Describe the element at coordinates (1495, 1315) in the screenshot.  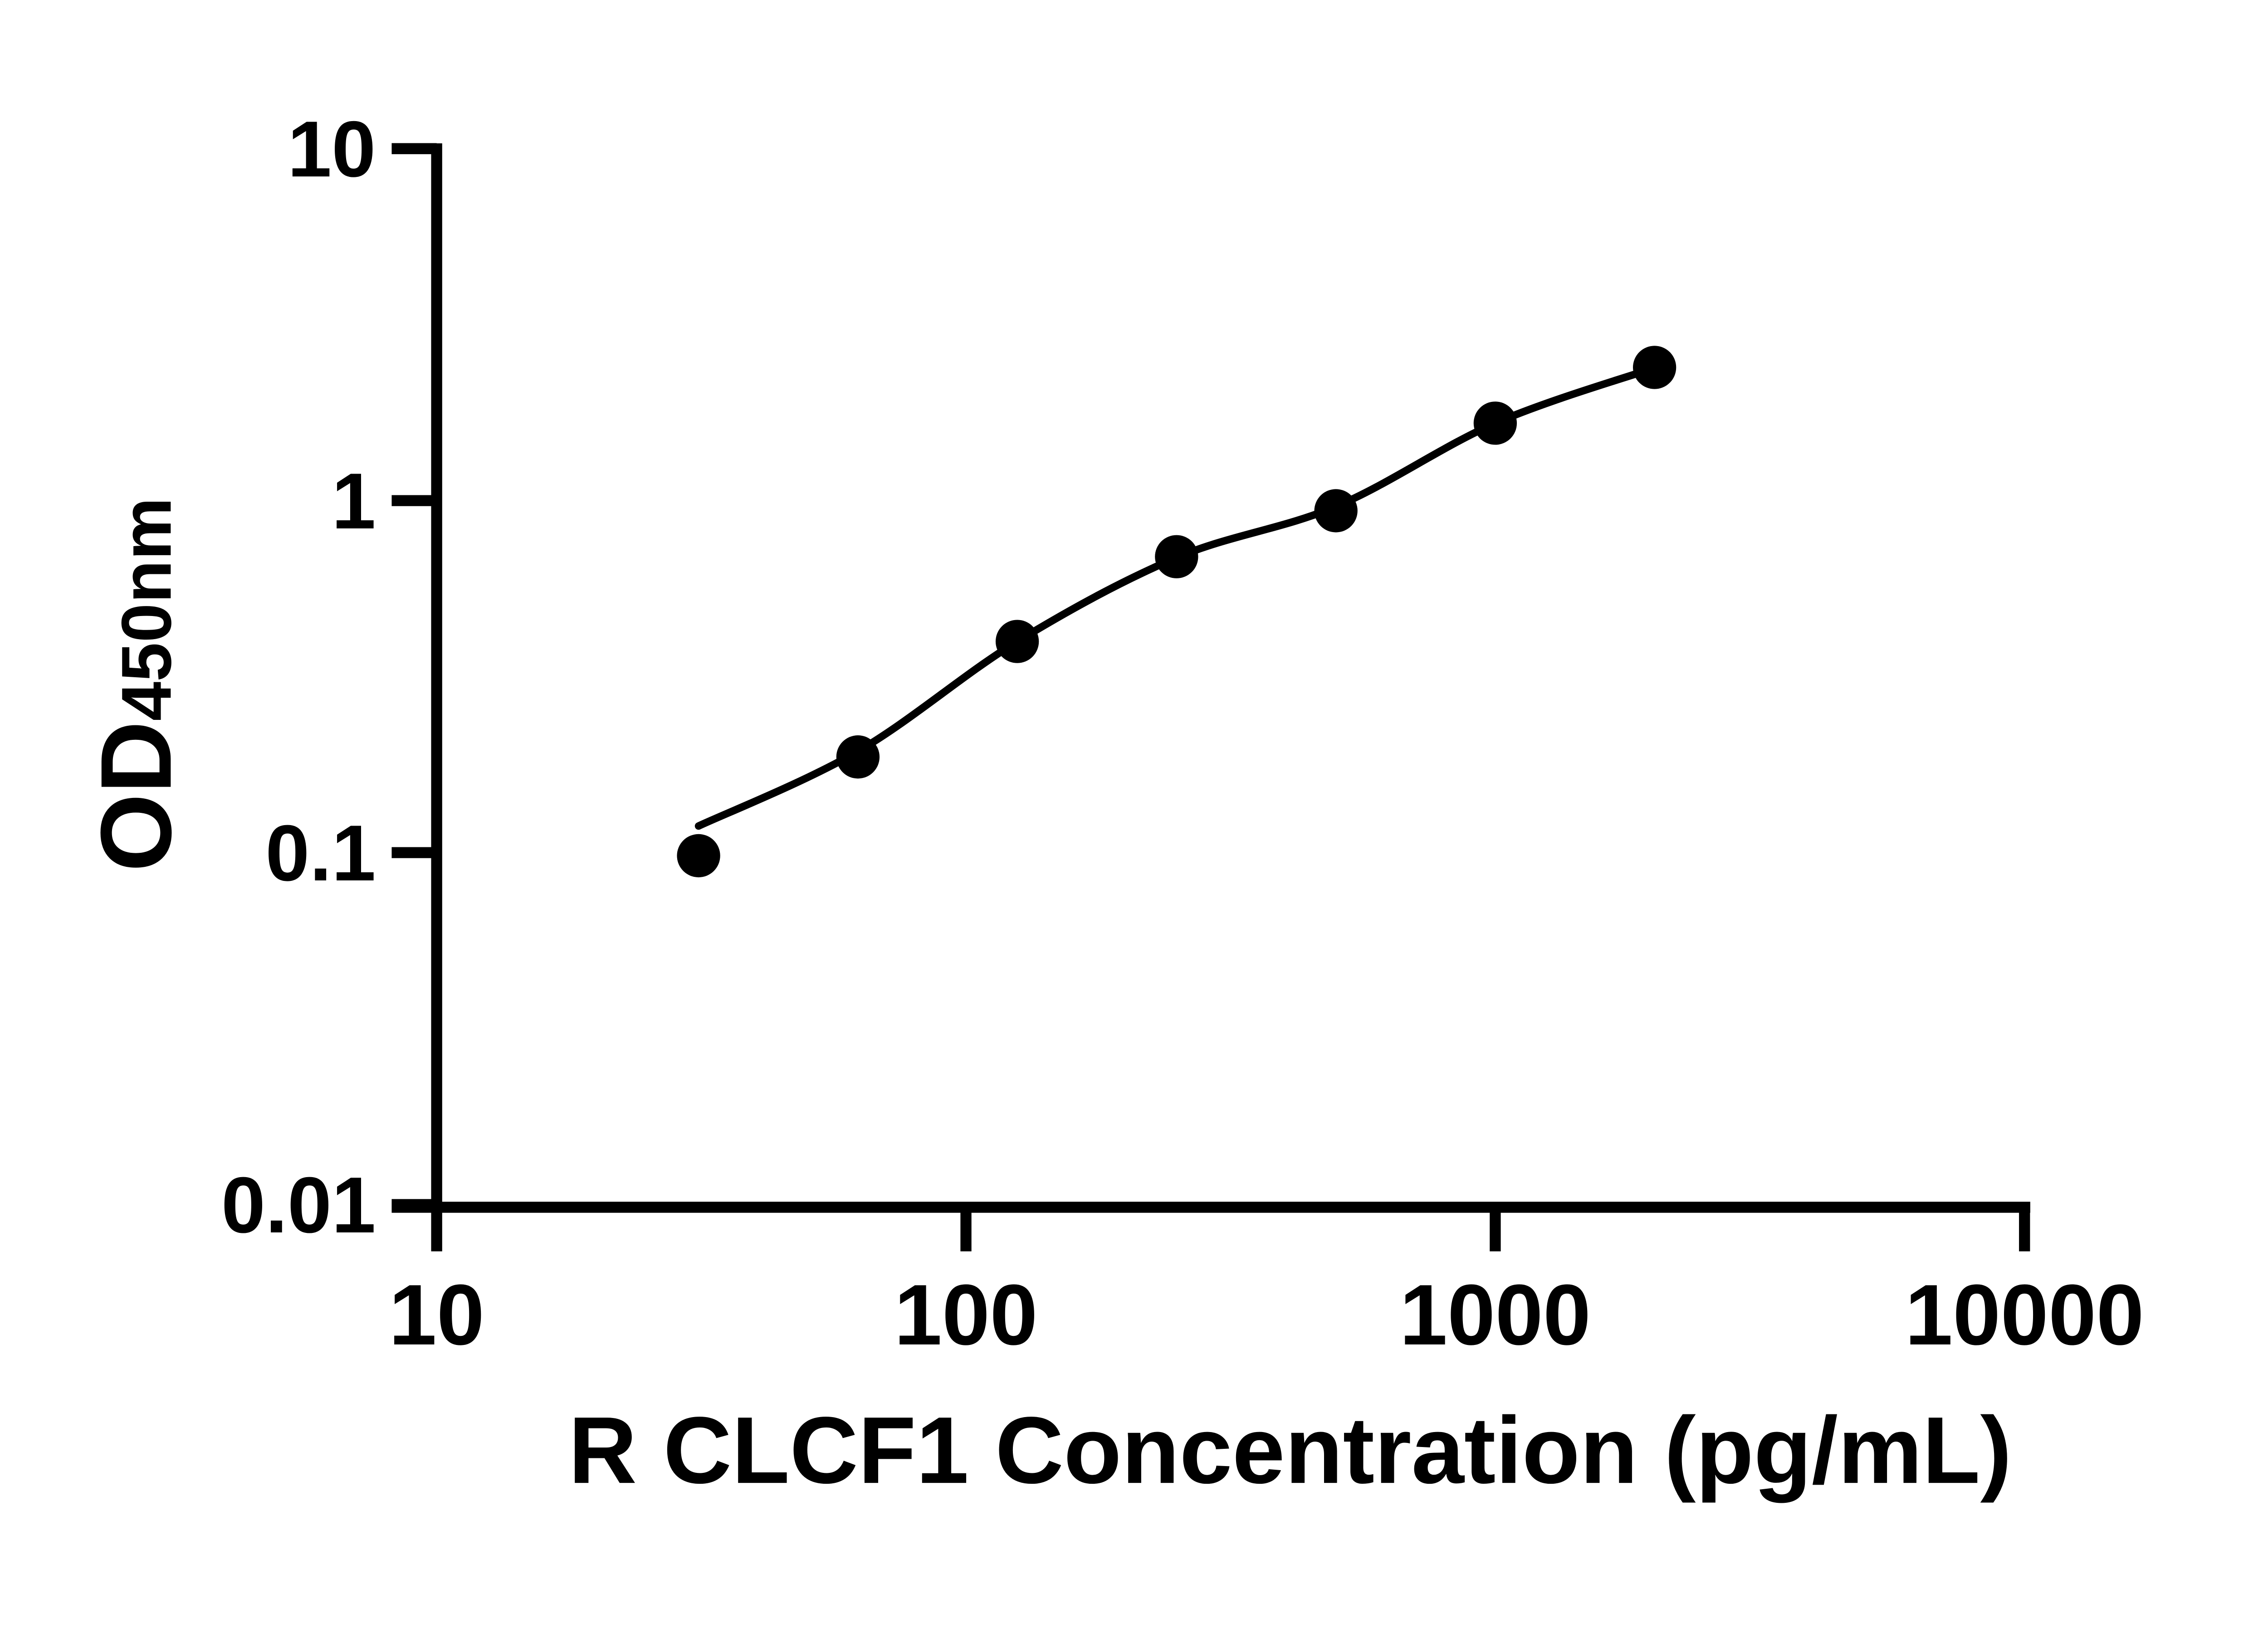
I see `x-tick-label: 1000` at that location.